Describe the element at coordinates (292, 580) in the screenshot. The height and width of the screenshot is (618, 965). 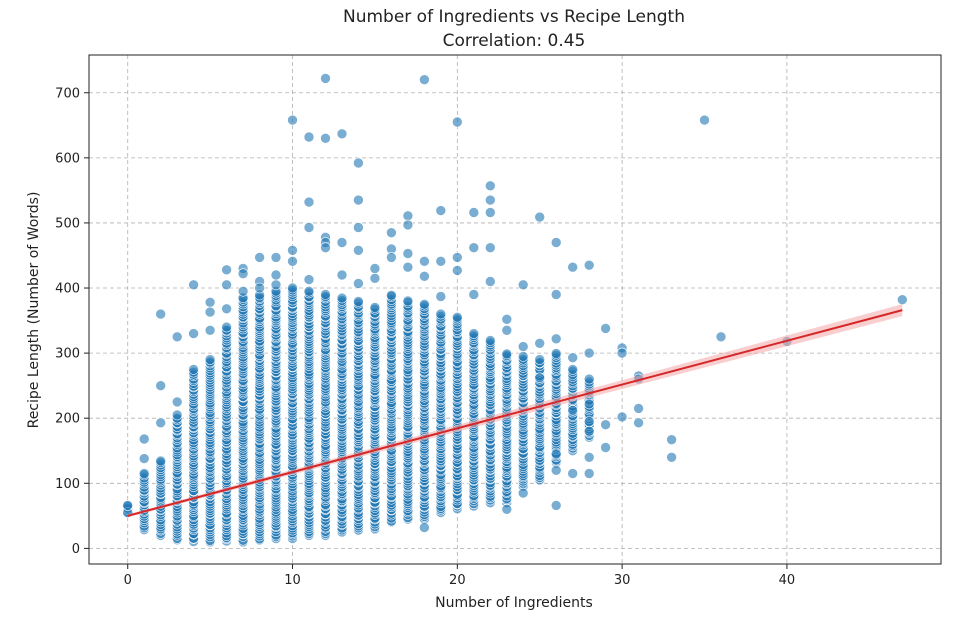
I see `x-tick-label: 10` at that location.